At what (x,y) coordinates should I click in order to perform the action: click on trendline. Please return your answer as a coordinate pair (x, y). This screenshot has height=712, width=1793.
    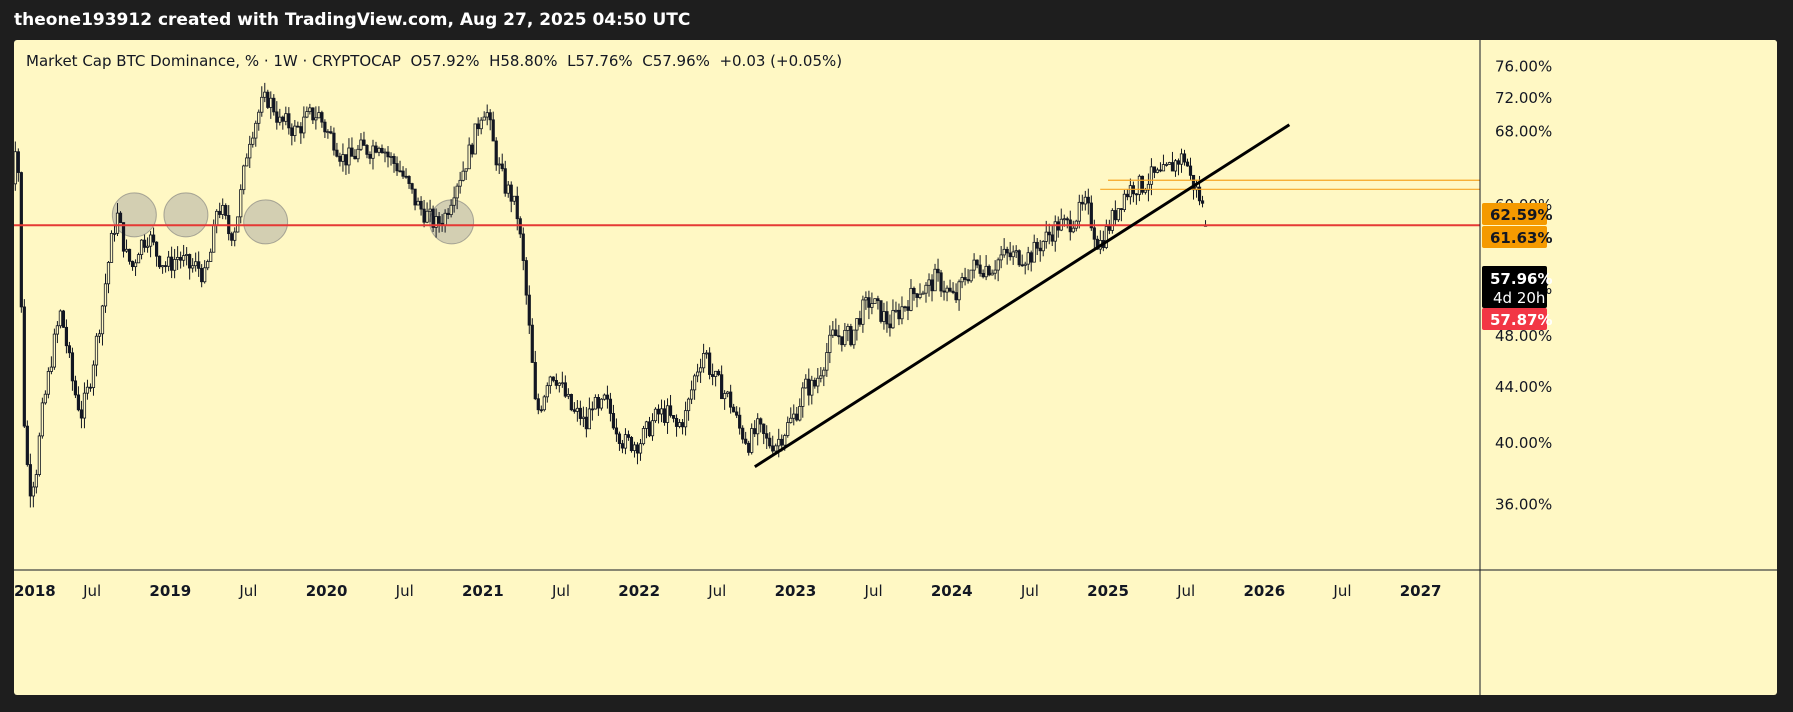
    Looking at the image, I should click on (1022, 296).